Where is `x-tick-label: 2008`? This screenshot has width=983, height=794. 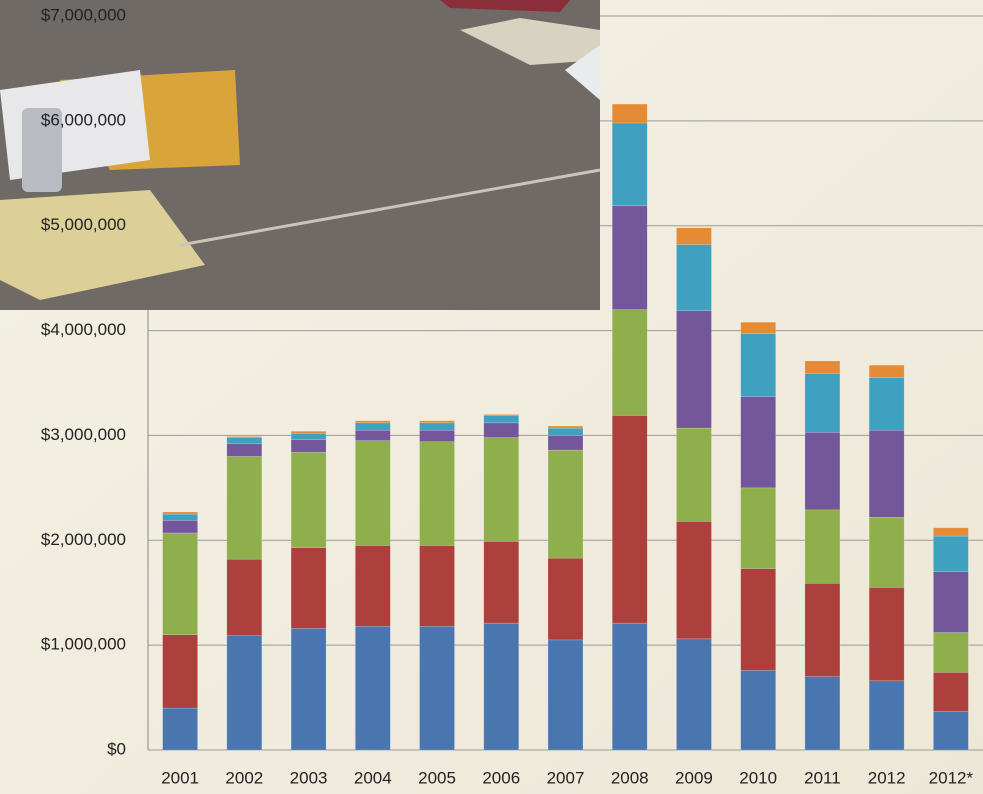 x-tick-label: 2008 is located at coordinates (630, 777).